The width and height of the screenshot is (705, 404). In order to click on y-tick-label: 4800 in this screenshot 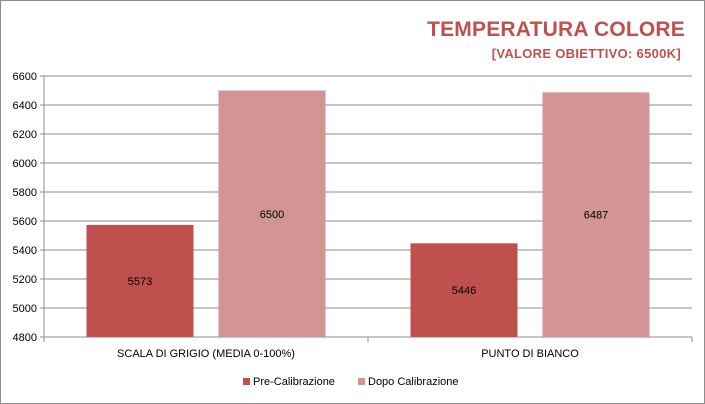, I will do `click(25, 338)`.